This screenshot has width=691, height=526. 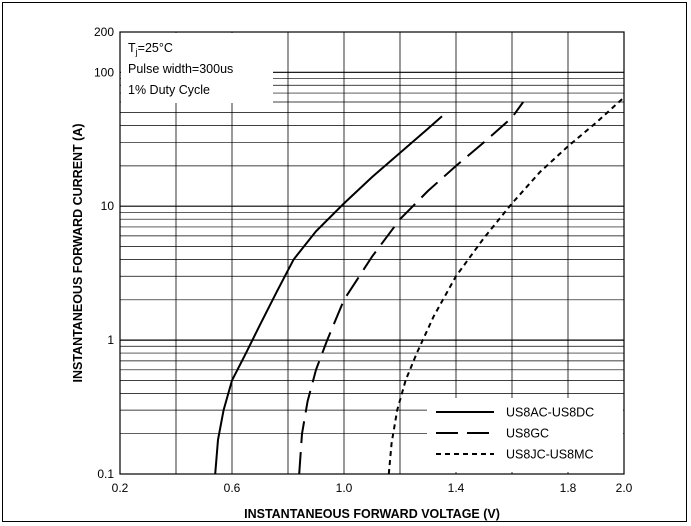 What do you see at coordinates (120, 488) in the screenshot?
I see `x-tick-label: 0.2` at bounding box center [120, 488].